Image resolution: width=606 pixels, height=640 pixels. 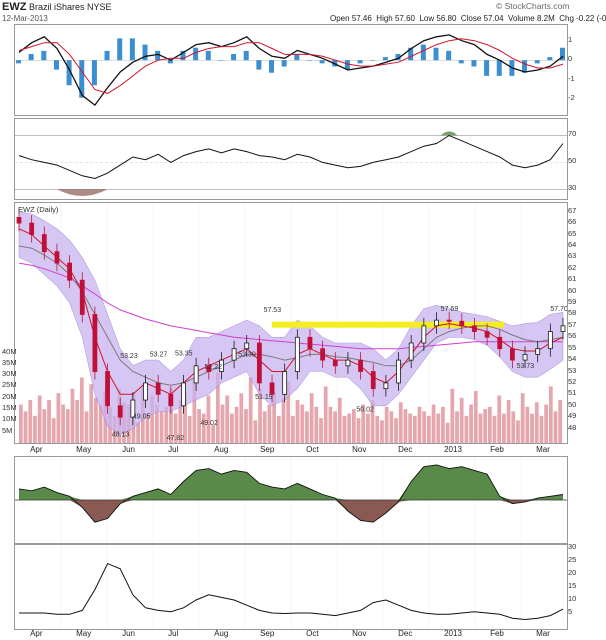 I want to click on lower-tick-label: 5, so click(x=570, y=611).